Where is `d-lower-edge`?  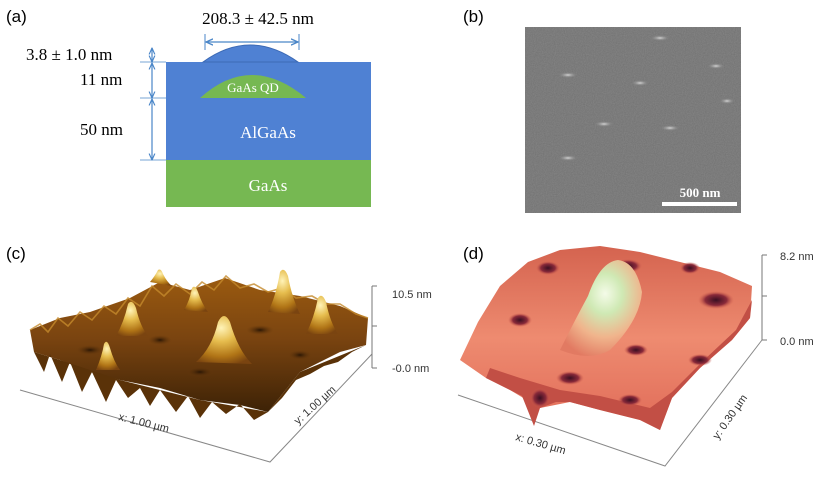 d-lower-edge is located at coordinates (619, 365).